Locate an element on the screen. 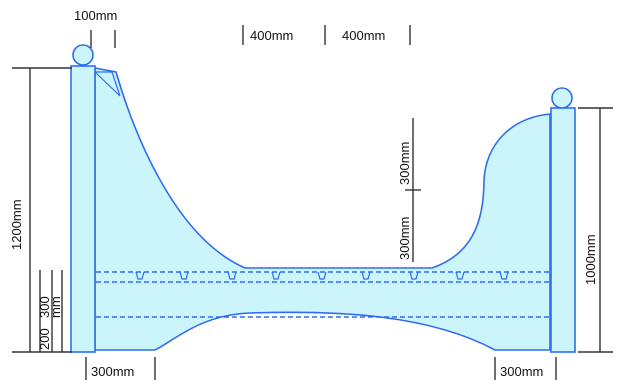 This screenshot has height=387, width=630. right-post-cap is located at coordinates (562, 98).